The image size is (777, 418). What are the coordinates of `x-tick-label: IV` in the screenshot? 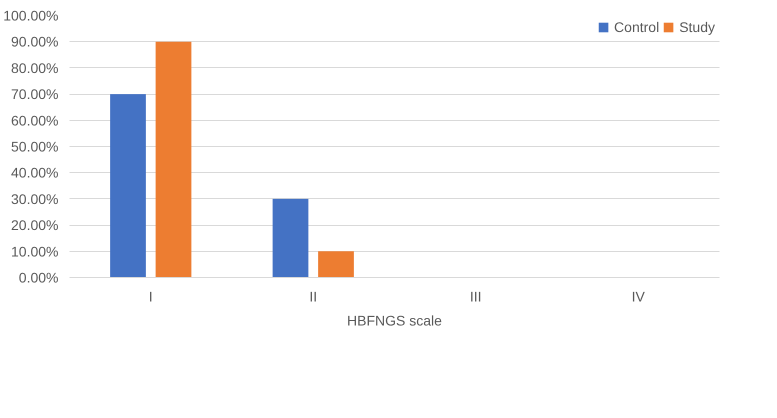 It's located at (639, 296).